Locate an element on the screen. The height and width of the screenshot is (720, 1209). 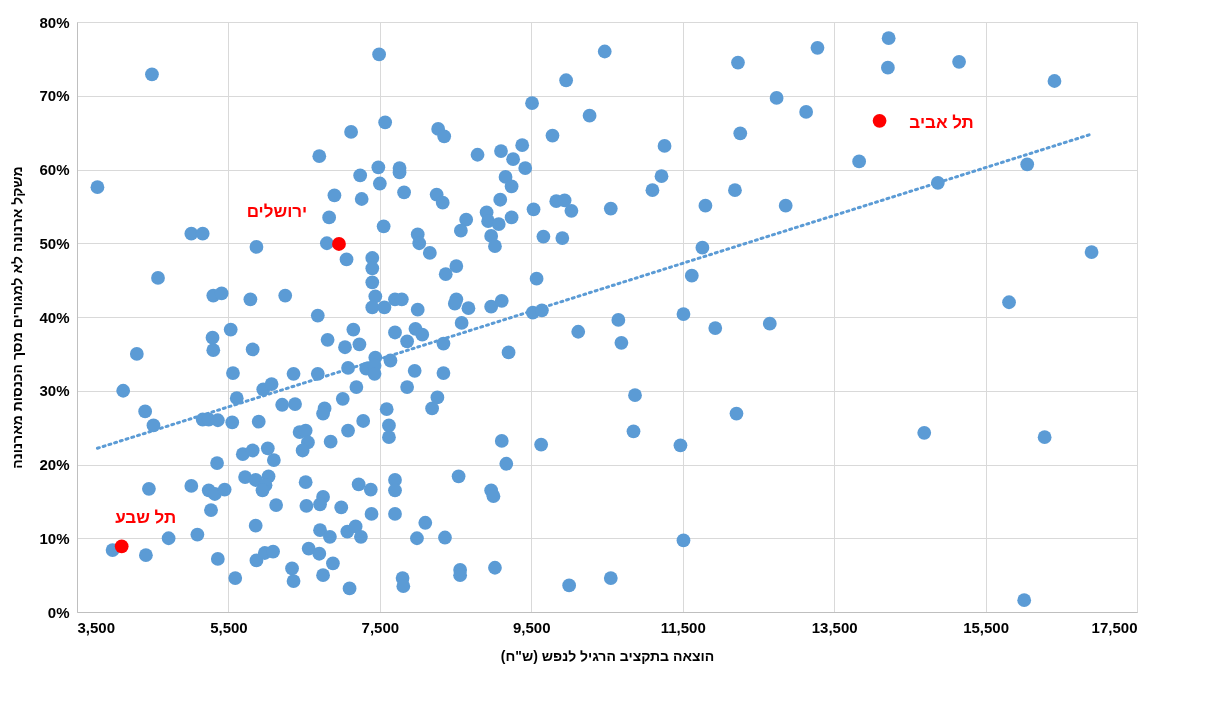
x-tick-label: 7,500 is located at coordinates (380, 627).